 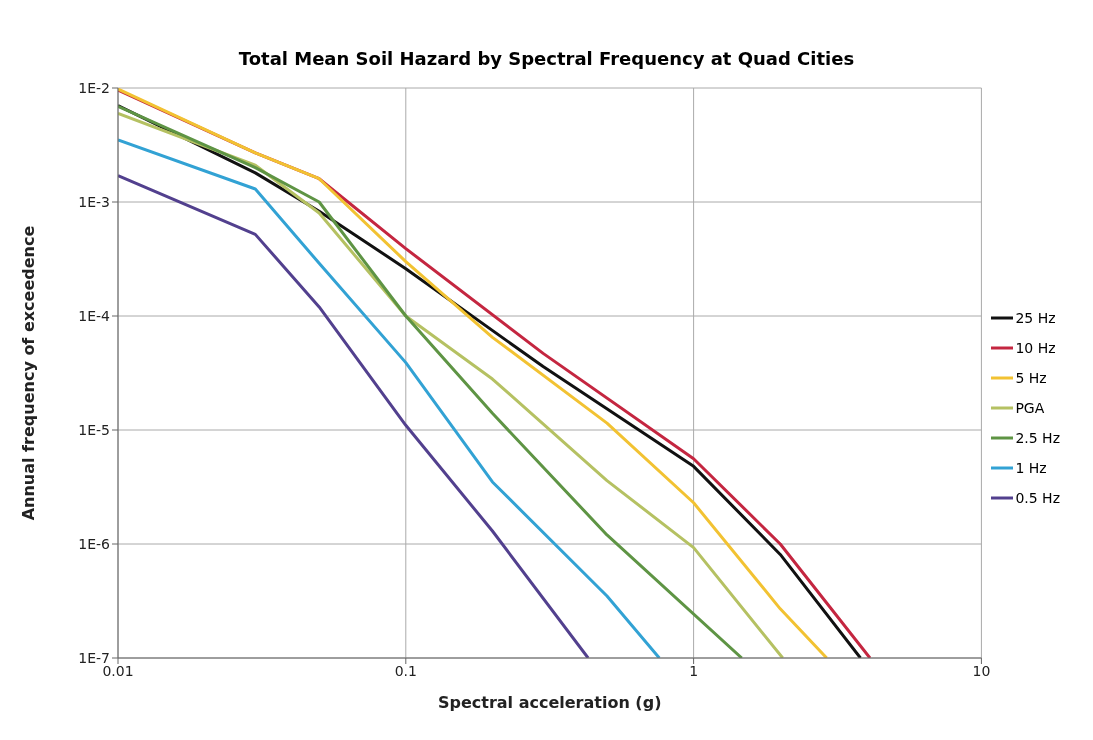 What do you see at coordinates (1035, 318) in the screenshot?
I see `legend-label: 25 Hz` at bounding box center [1035, 318].